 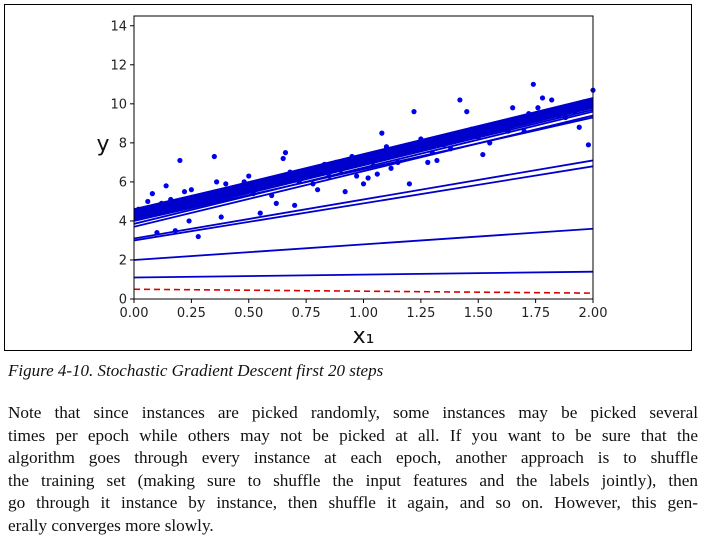 What do you see at coordinates (123, 300) in the screenshot?
I see `y-tick-label: 0` at bounding box center [123, 300].